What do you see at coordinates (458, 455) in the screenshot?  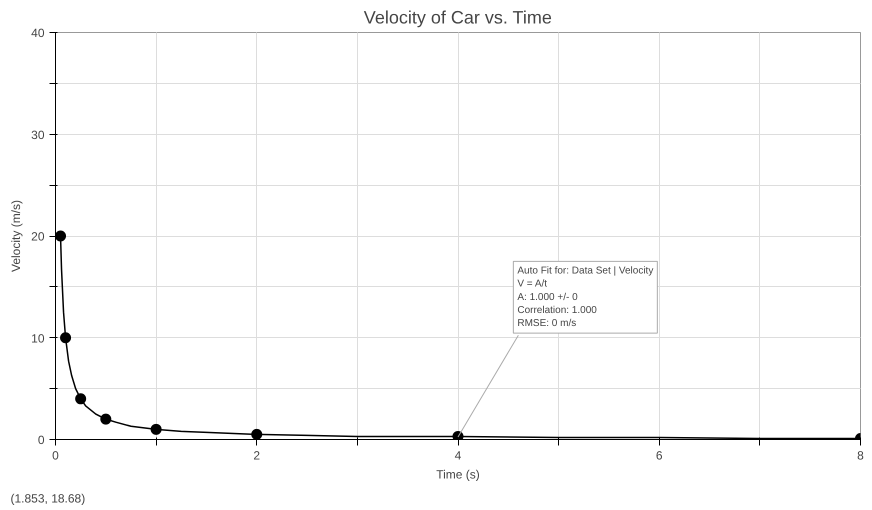 I see `x-tick-label: 4` at bounding box center [458, 455].